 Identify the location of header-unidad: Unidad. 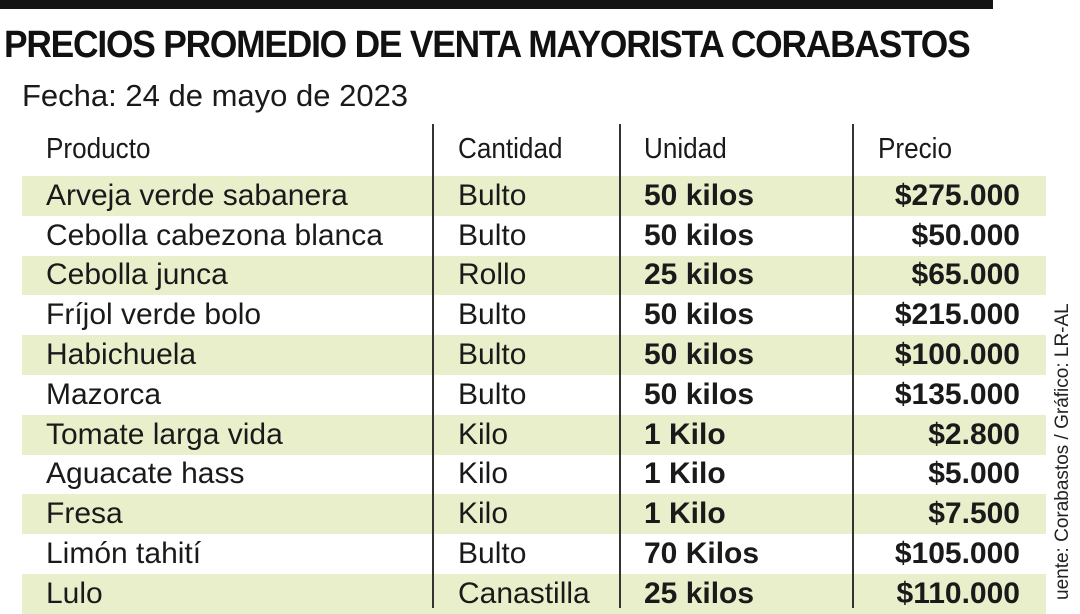
(685, 149).